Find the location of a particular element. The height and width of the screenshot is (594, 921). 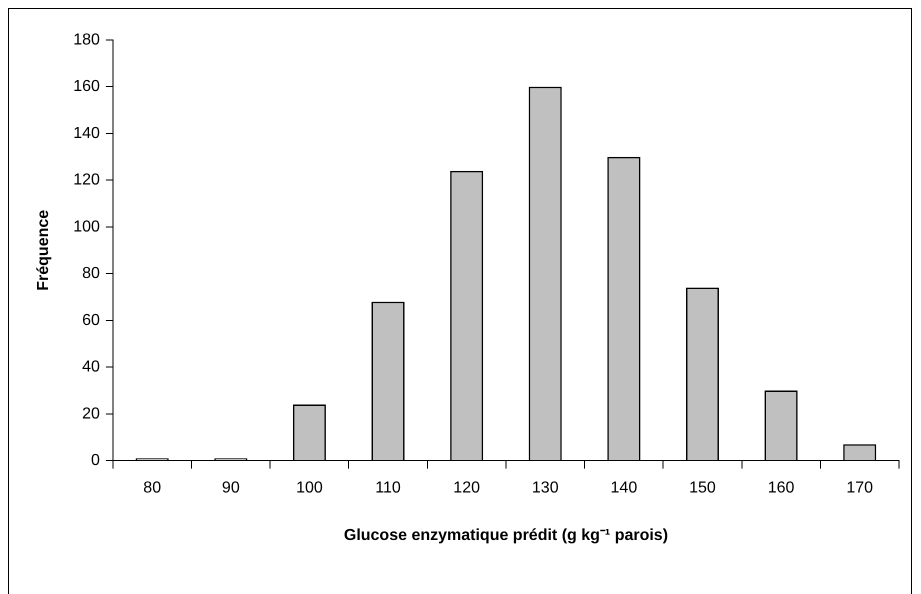

x-tick-label: 170 is located at coordinates (860, 488).